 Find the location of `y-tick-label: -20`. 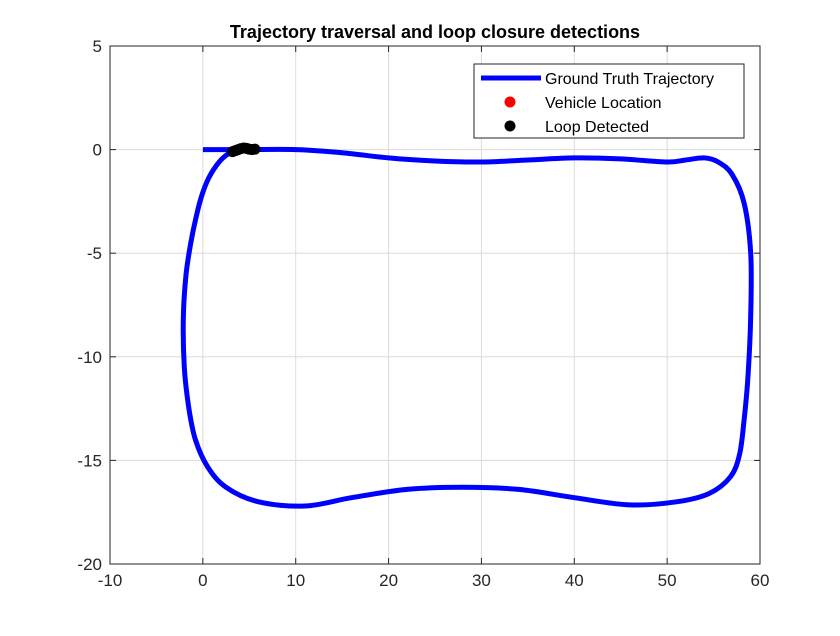

y-tick-label: -20 is located at coordinates (89, 564).